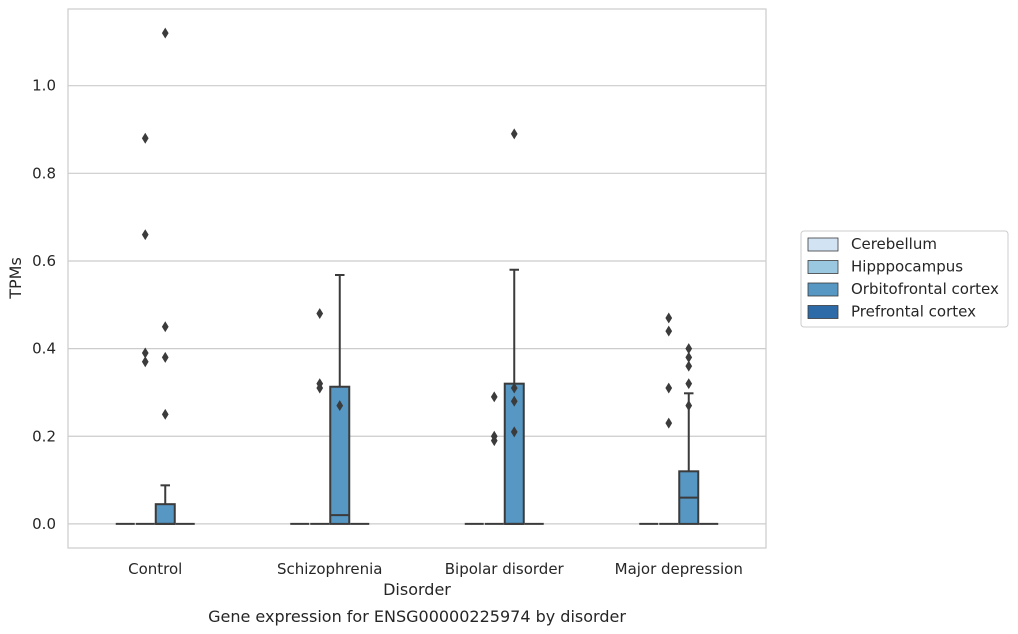  I want to click on x-tick-label: Schizophrenia, so click(329, 569).